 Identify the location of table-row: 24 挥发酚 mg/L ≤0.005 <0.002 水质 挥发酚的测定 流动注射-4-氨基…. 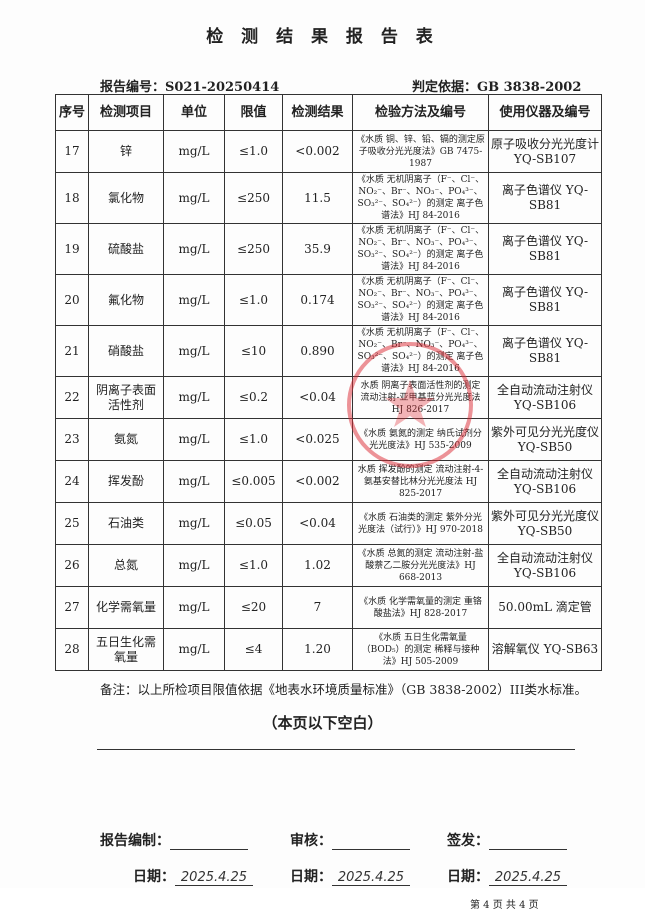
(328, 481).